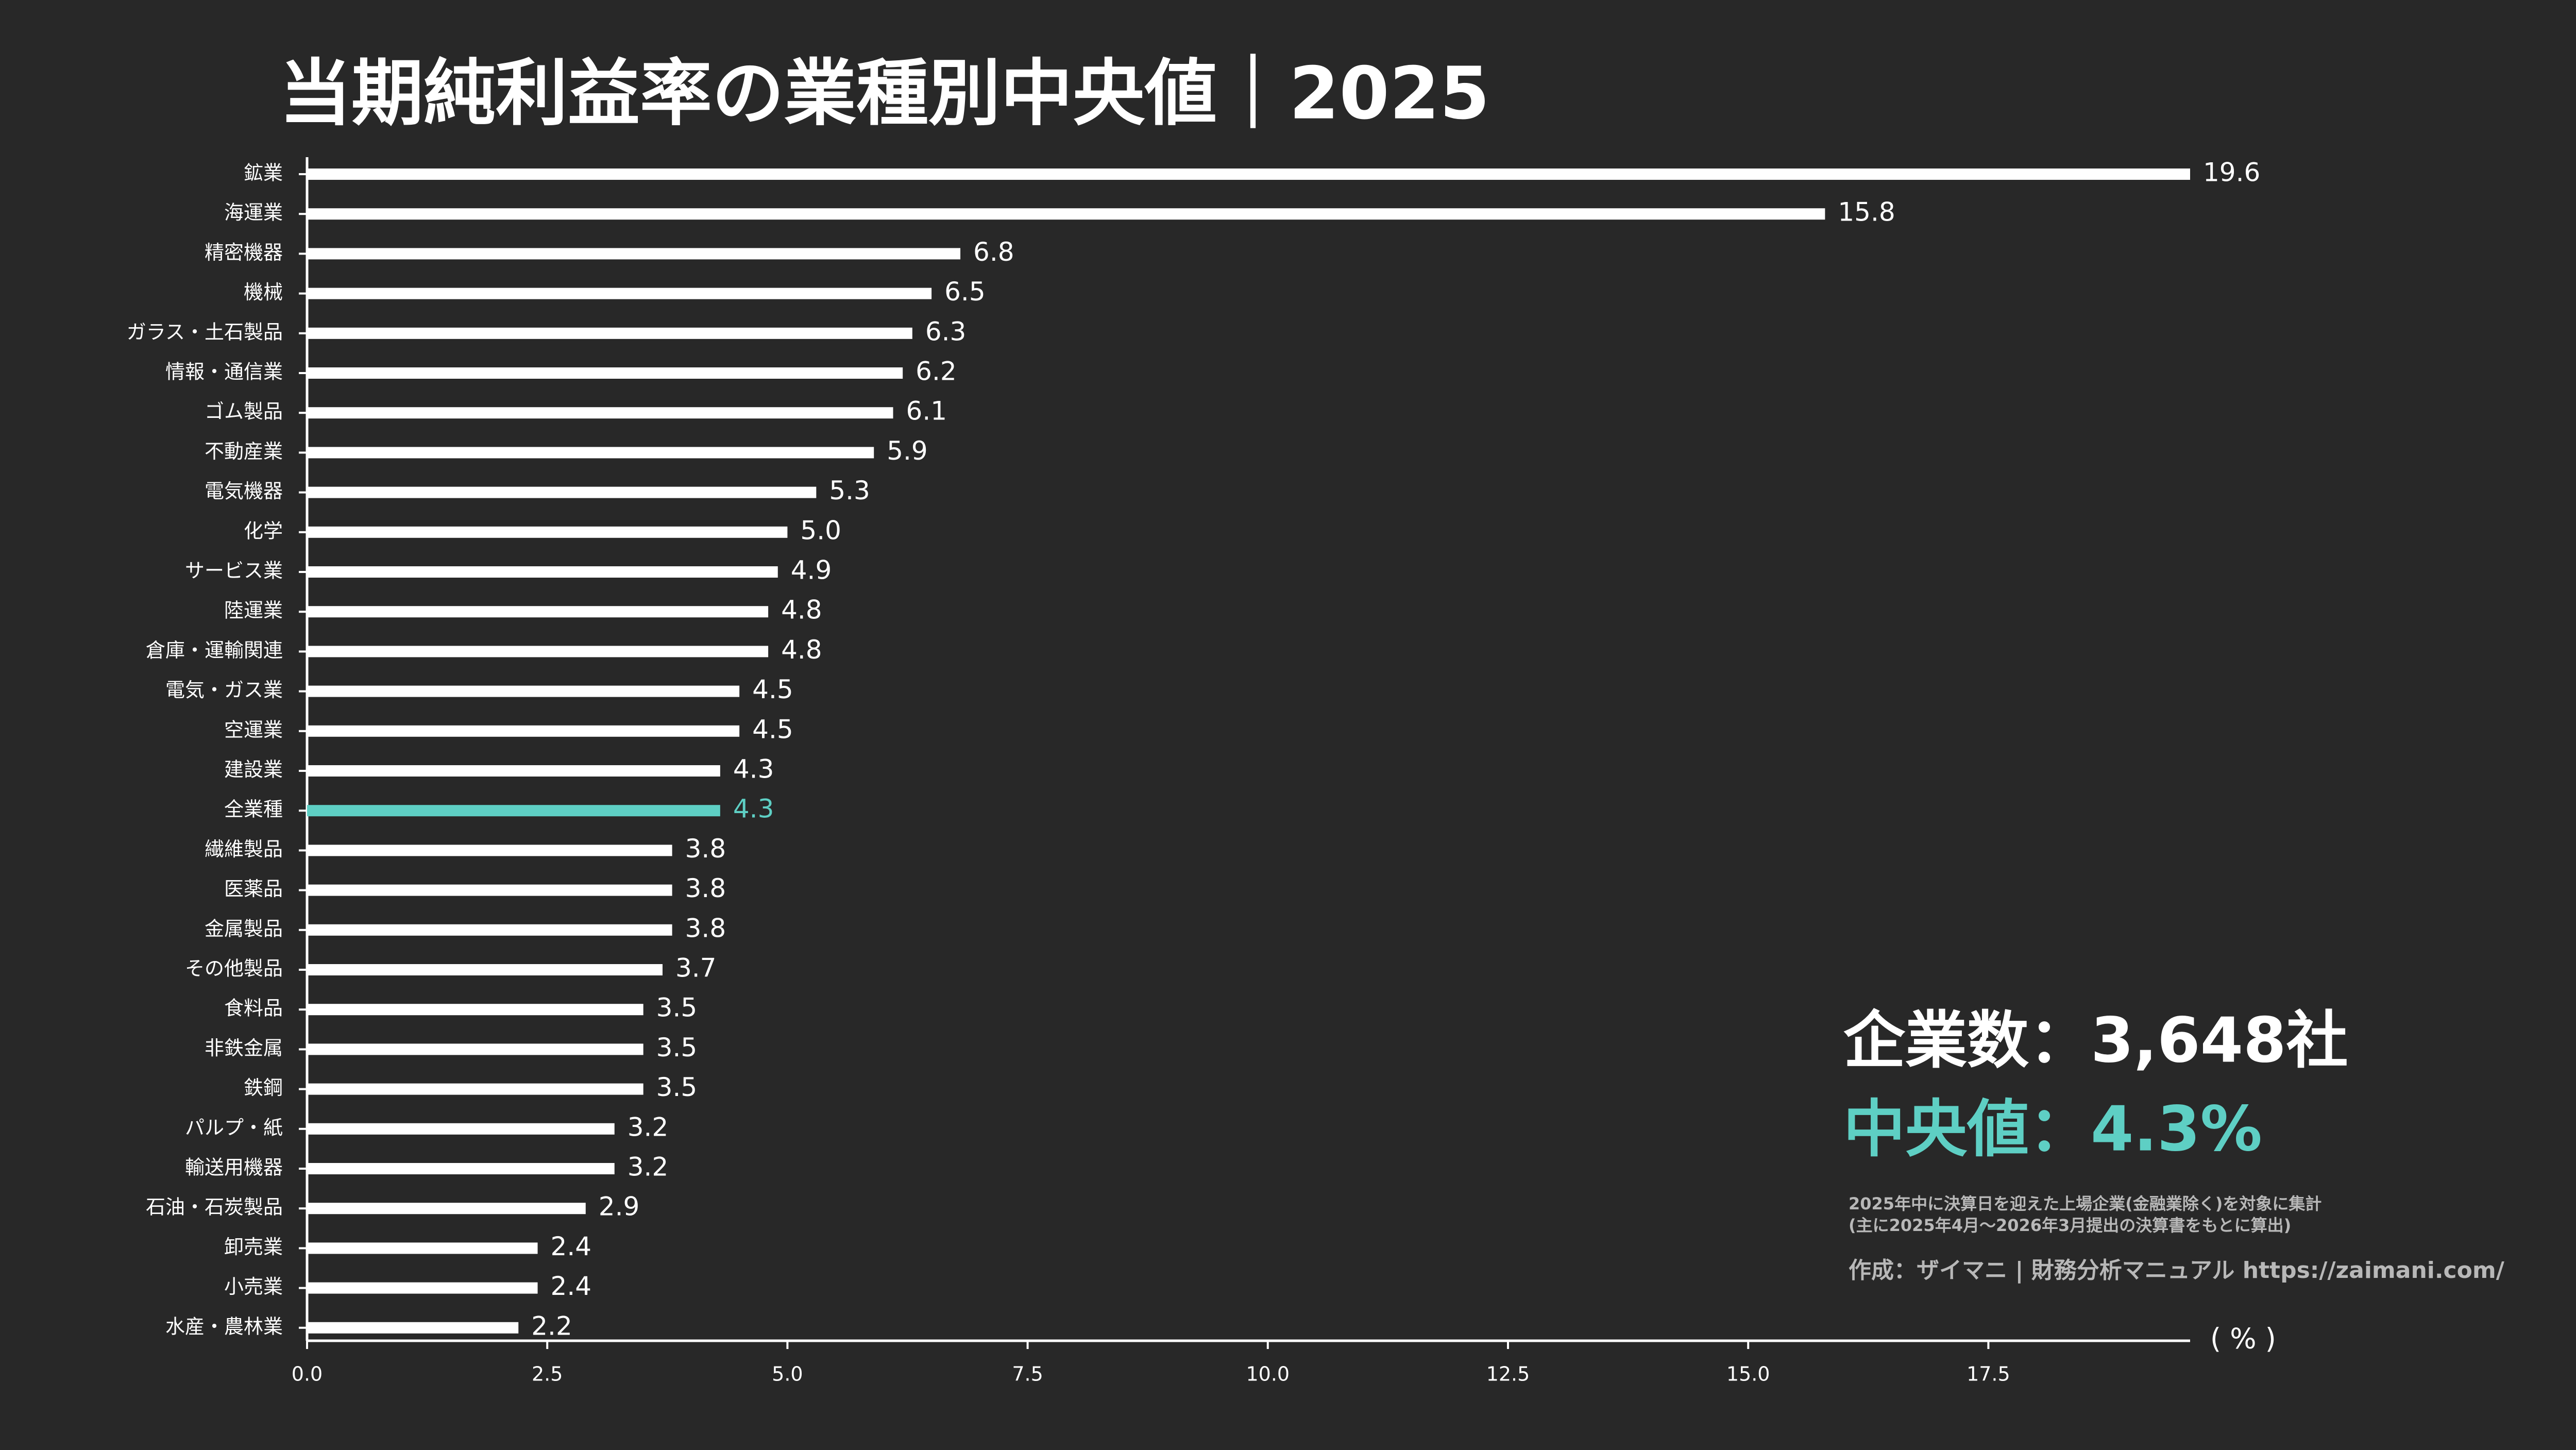 Image resolution: width=2576 pixels, height=1450 pixels. I want to click on x-tick-label: 5.0, so click(787, 1375).